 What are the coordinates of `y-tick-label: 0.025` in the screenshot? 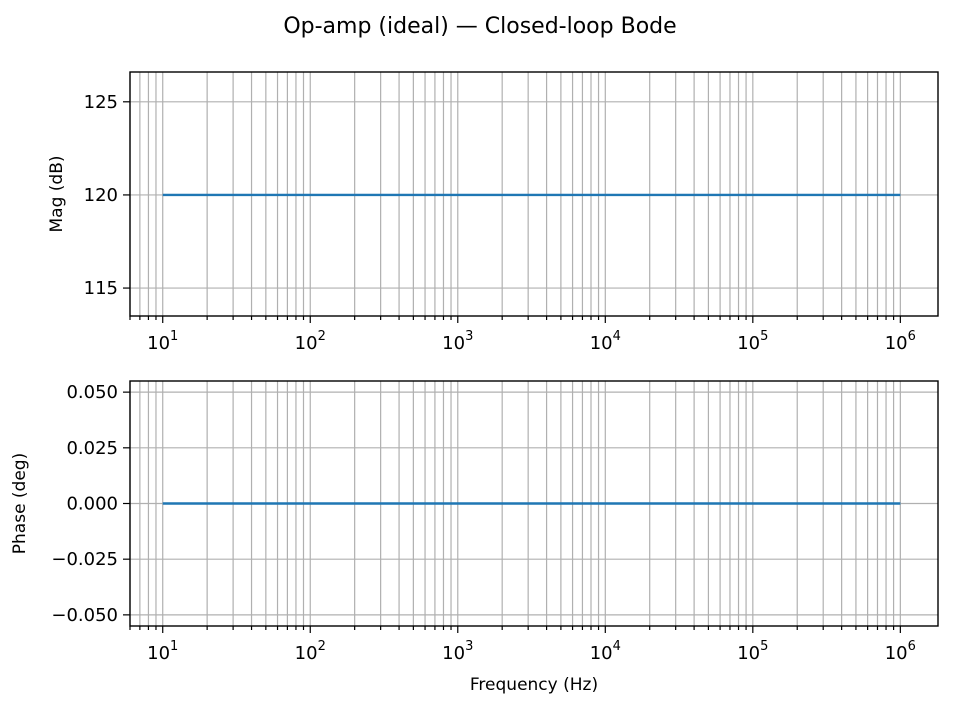 It's located at (92, 448).